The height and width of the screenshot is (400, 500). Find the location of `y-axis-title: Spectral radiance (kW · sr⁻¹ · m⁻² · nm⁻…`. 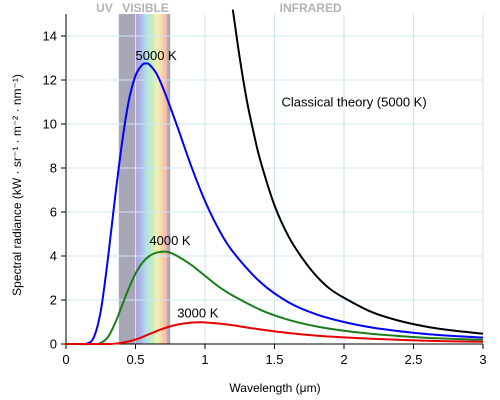

y-axis-title: Spectral radiance (kW · sr⁻¹ · m⁻² · nm⁻… is located at coordinates (17, 185).